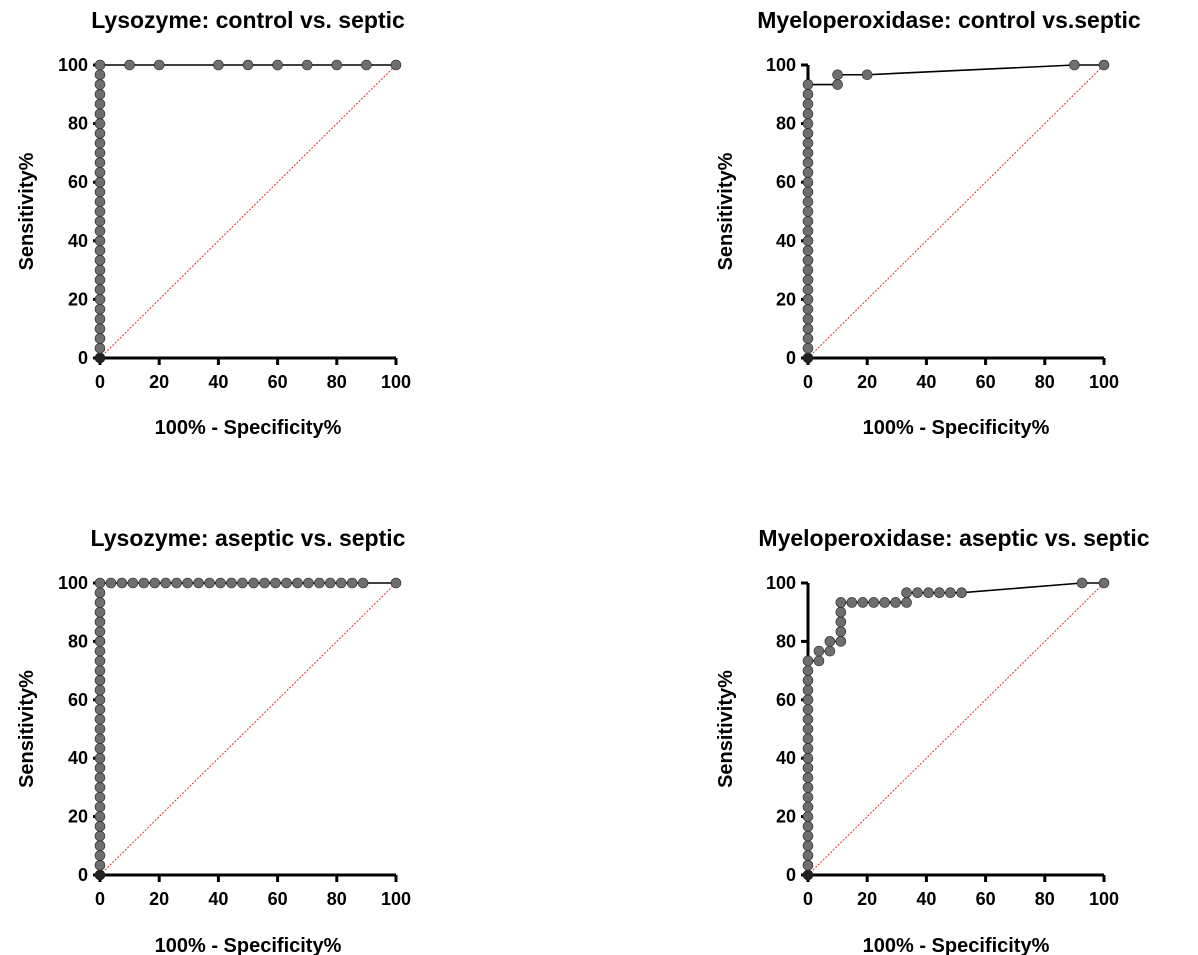  What do you see at coordinates (1045, 382) in the screenshot?
I see `x-tick-label: 80` at bounding box center [1045, 382].